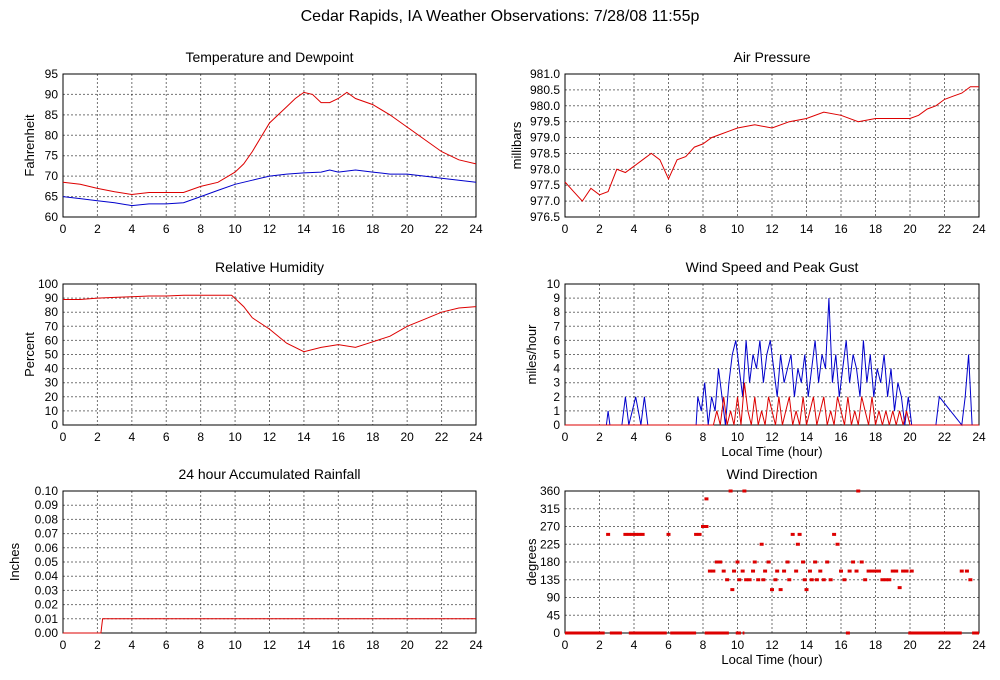 The height and width of the screenshot is (680, 1000). I want to click on y-tick-label: 0.00, so click(47, 633).